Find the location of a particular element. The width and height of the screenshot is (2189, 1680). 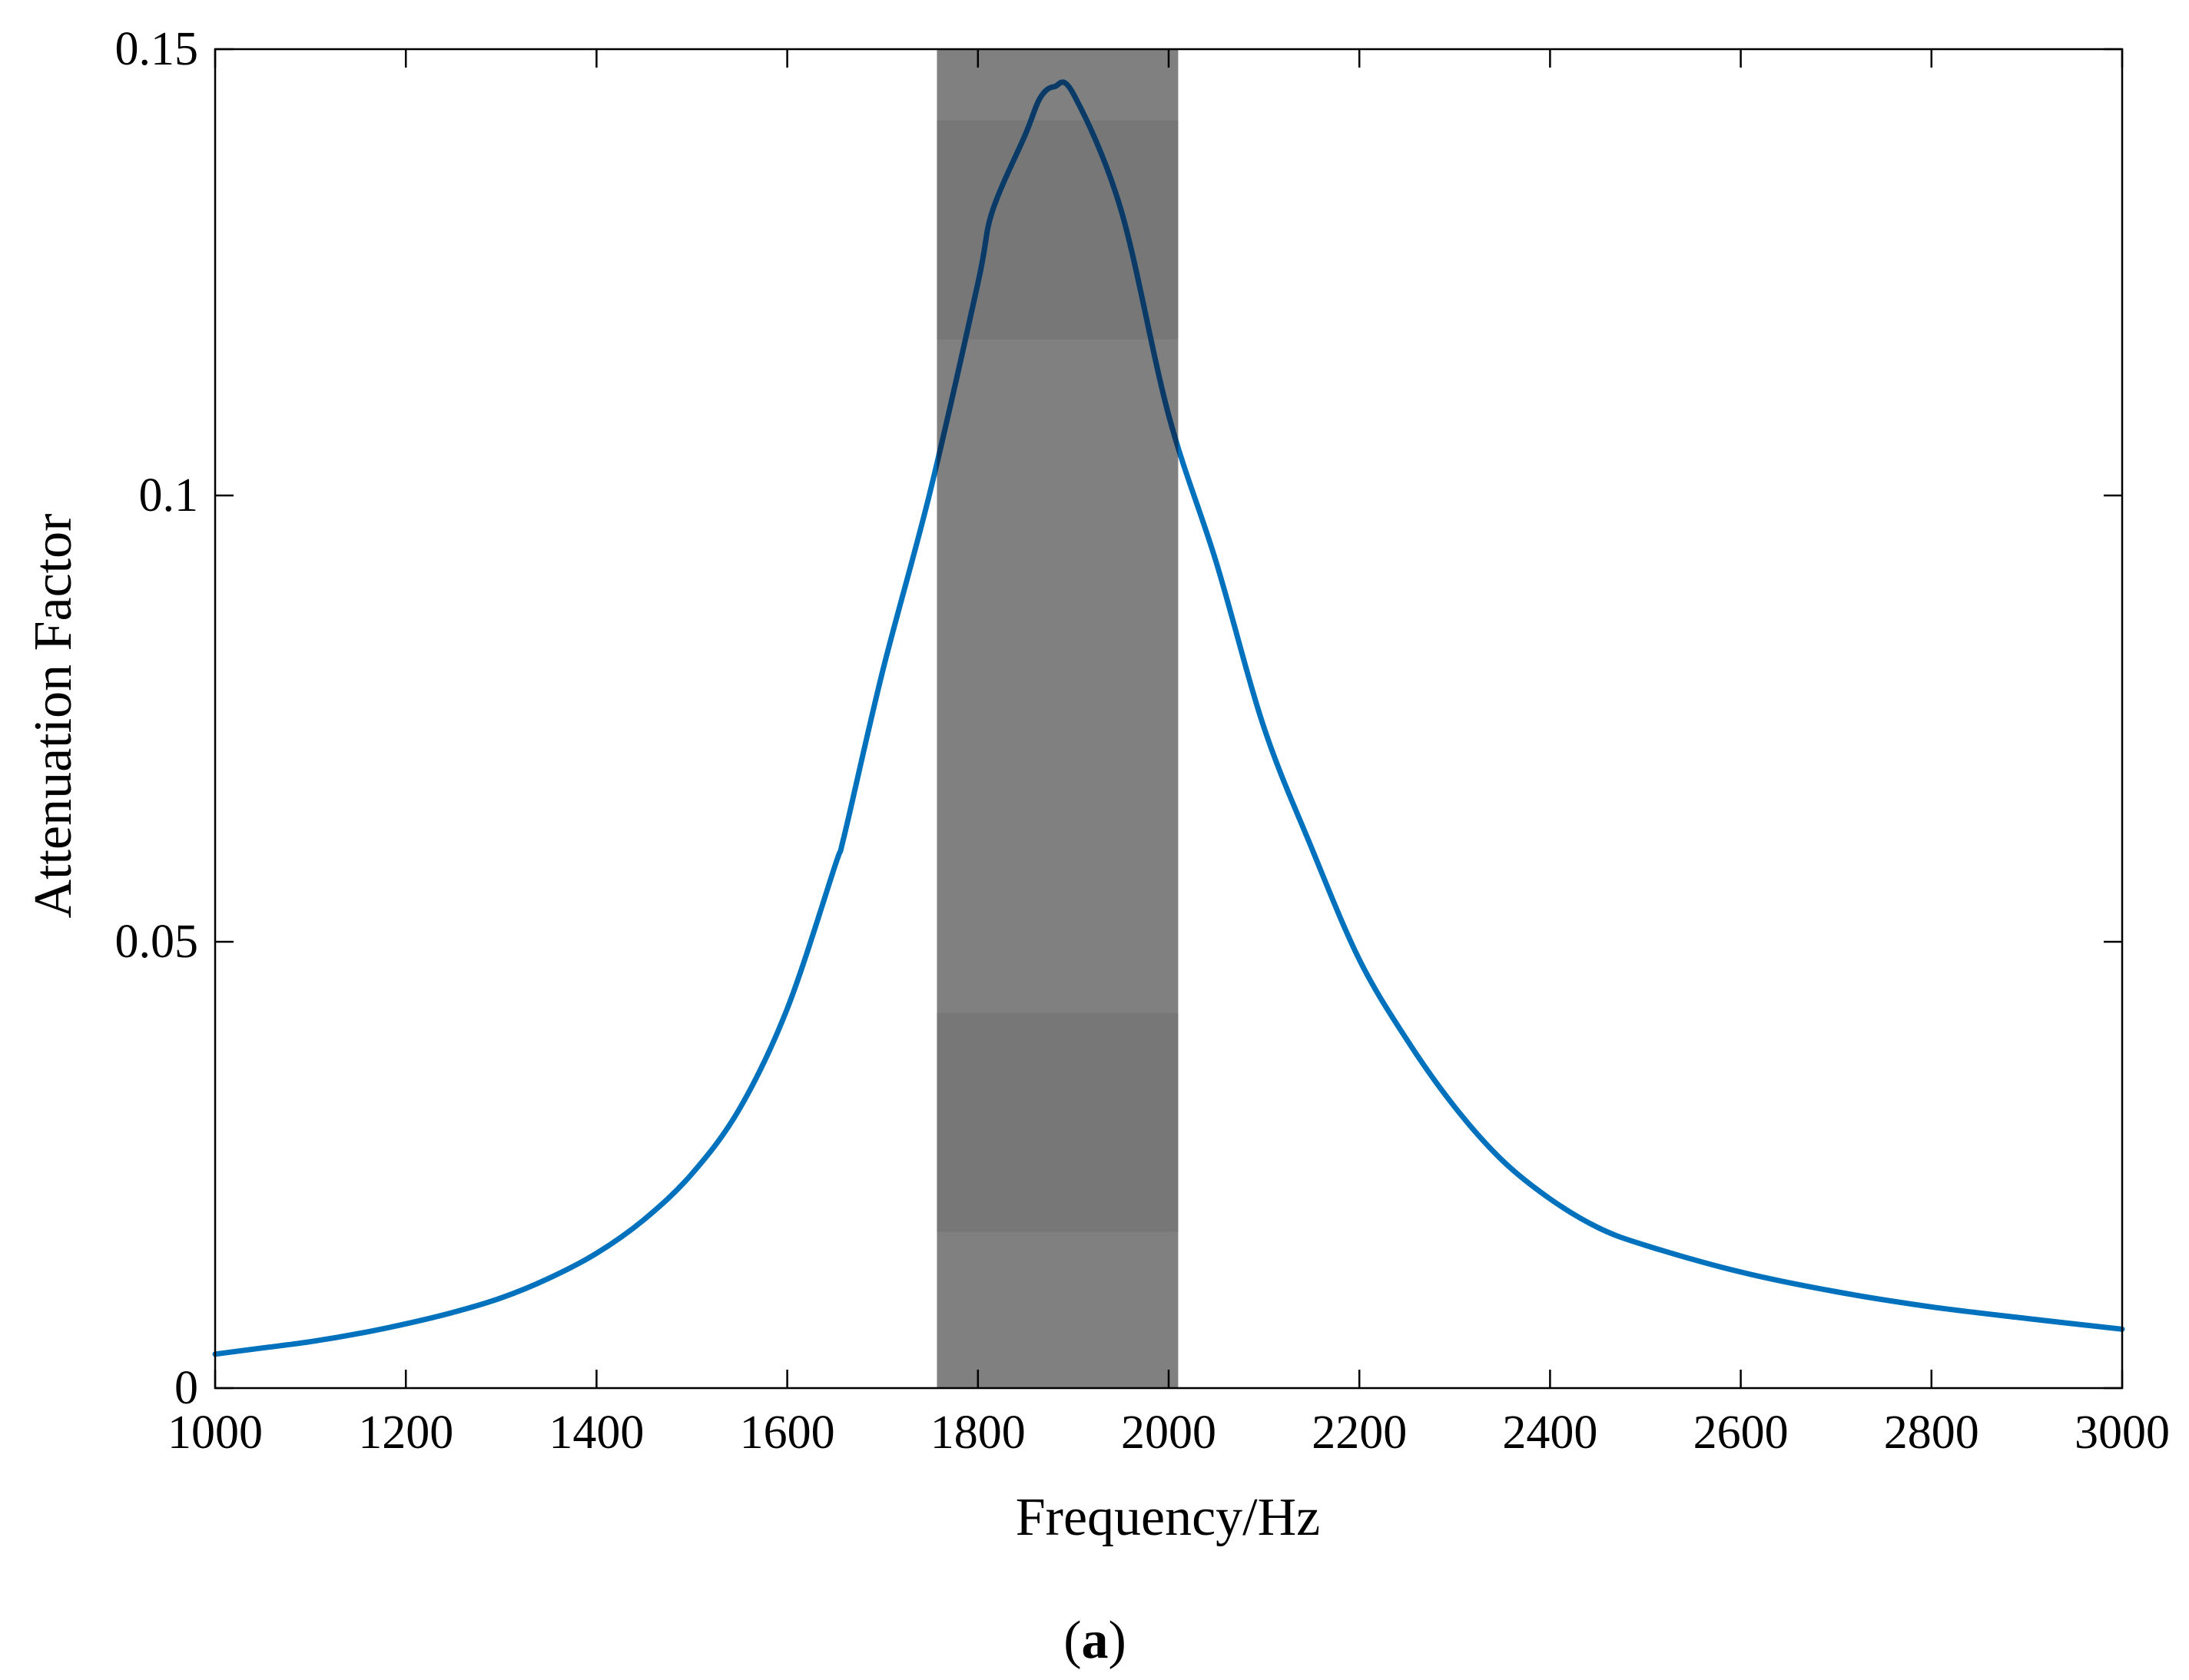

x-axis-title: Frequency/Hz is located at coordinates (1168, 1517).